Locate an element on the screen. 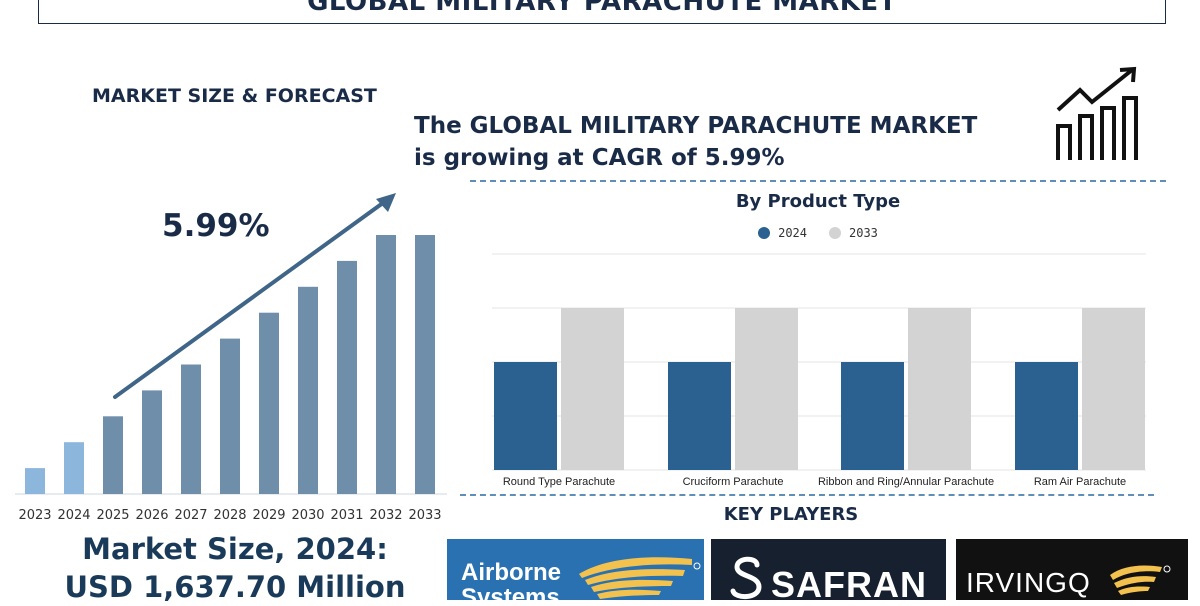 This screenshot has height=606, width=1200. irvingq-logo: IRVINGQ is located at coordinates (1072, 569).